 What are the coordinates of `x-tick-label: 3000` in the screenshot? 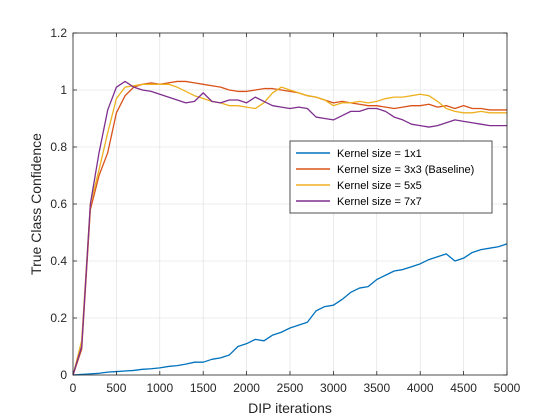 It's located at (333, 388).